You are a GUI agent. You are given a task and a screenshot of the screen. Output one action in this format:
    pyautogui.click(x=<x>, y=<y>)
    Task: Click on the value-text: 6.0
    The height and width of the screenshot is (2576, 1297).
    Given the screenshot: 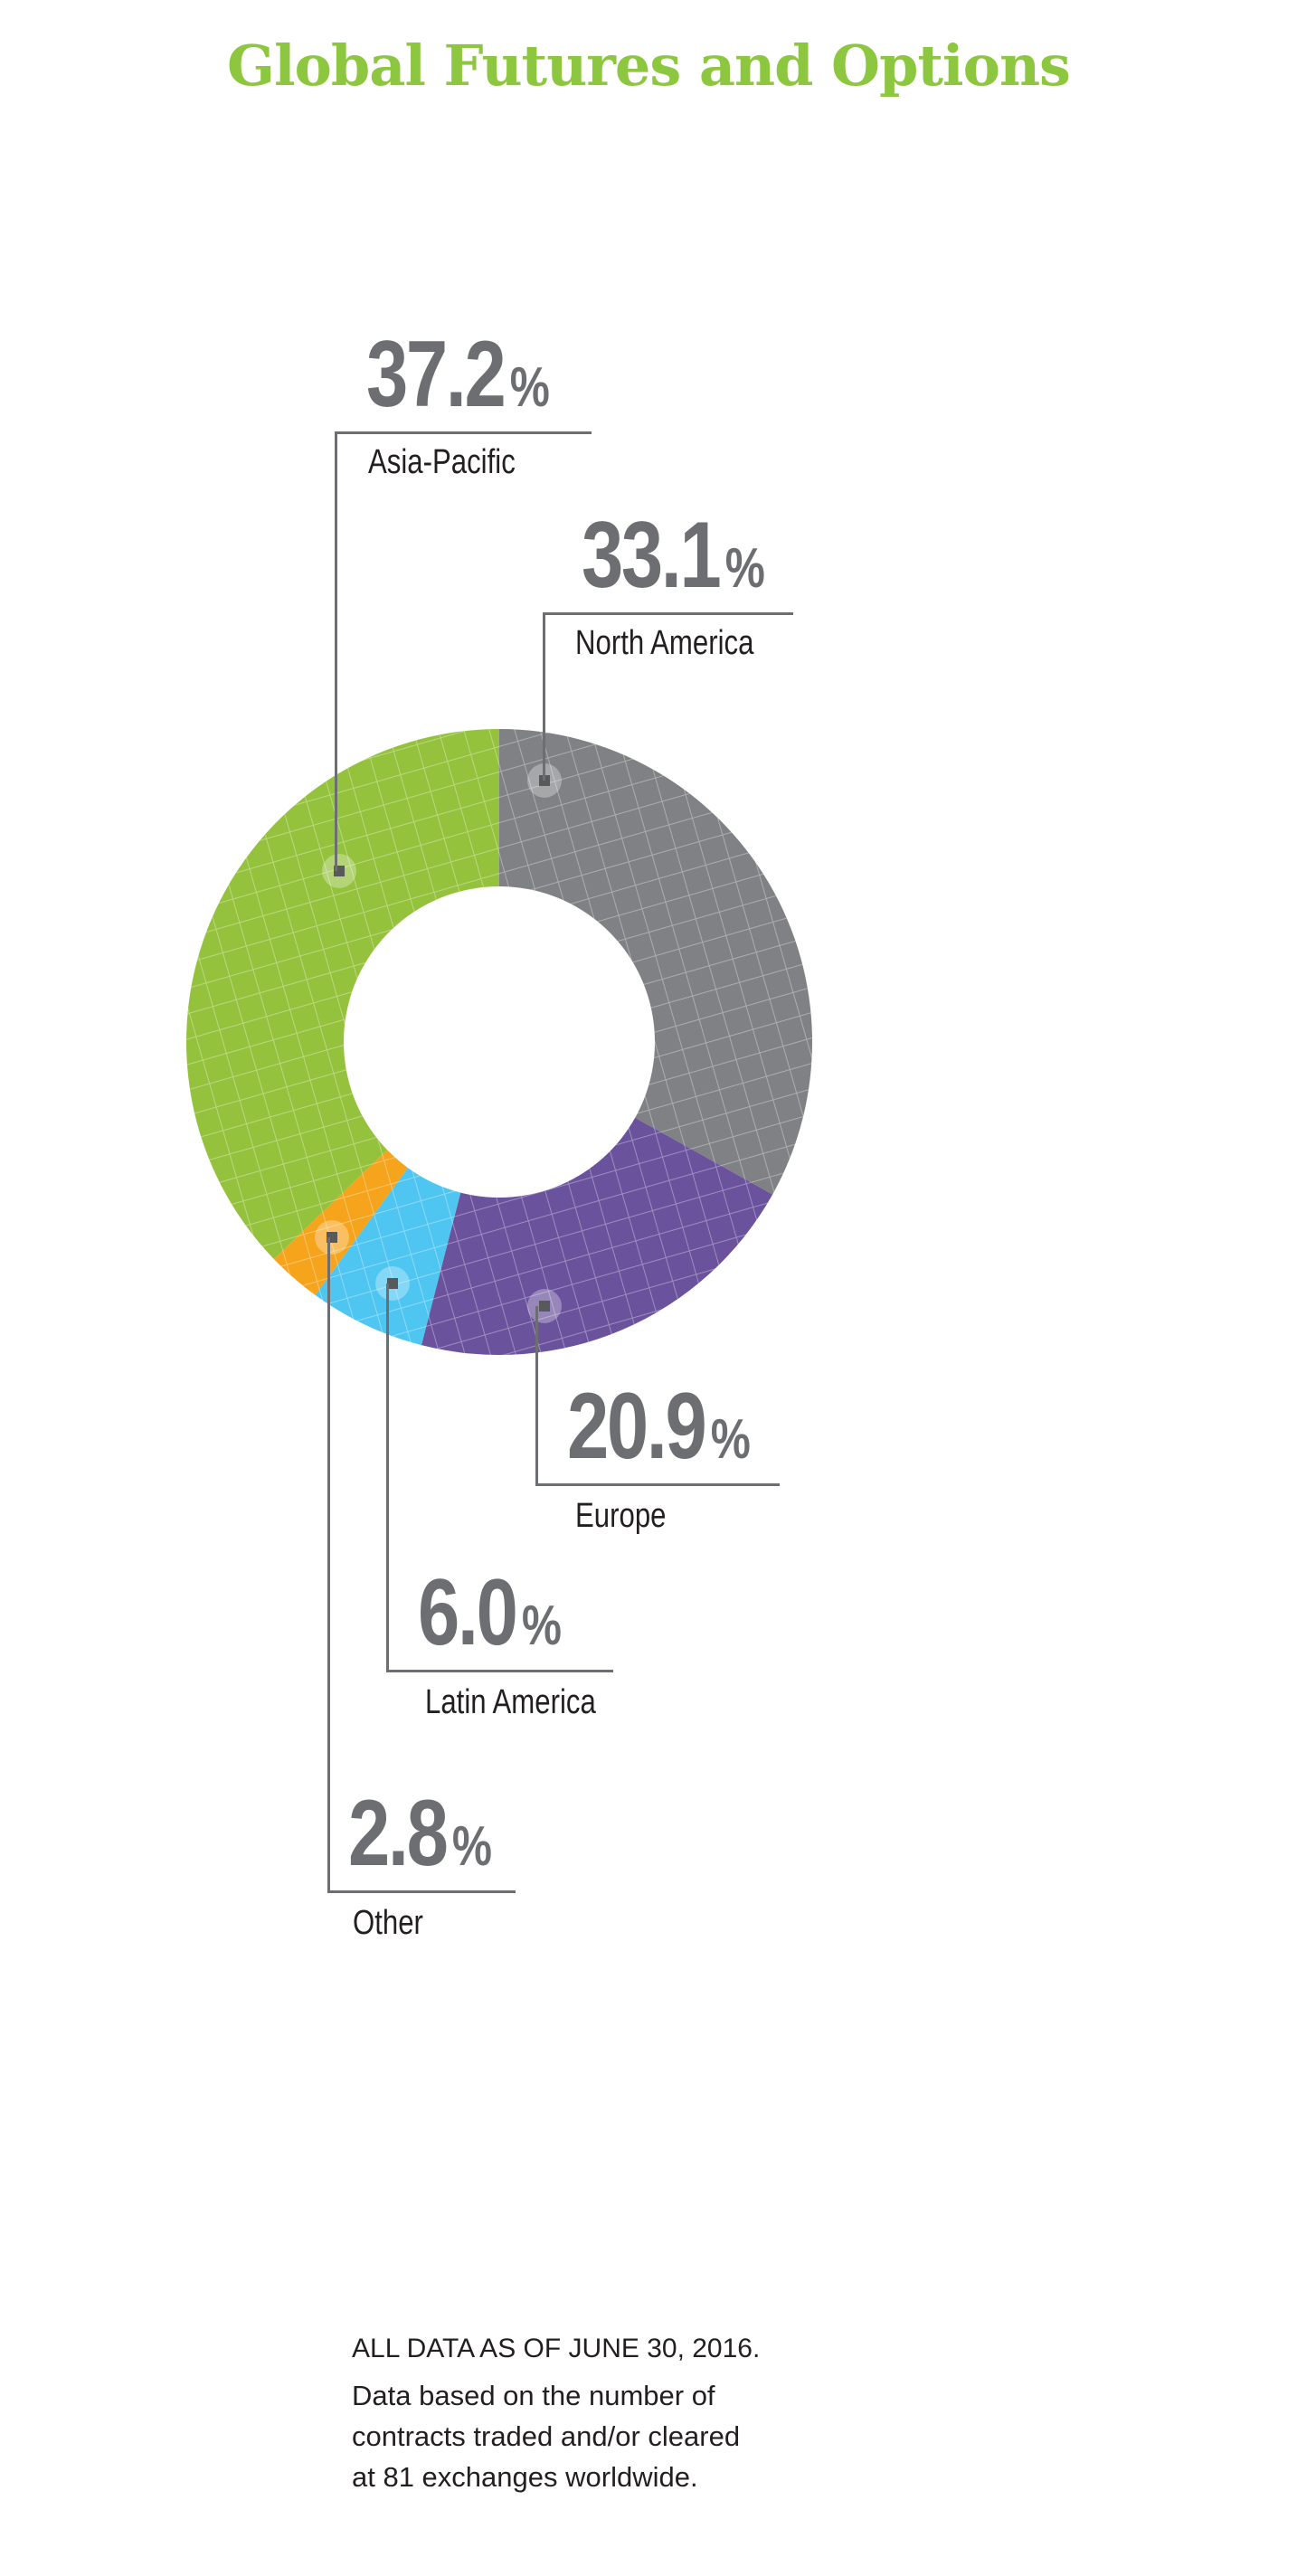 What is the action you would take?
    pyautogui.click(x=468, y=1613)
    